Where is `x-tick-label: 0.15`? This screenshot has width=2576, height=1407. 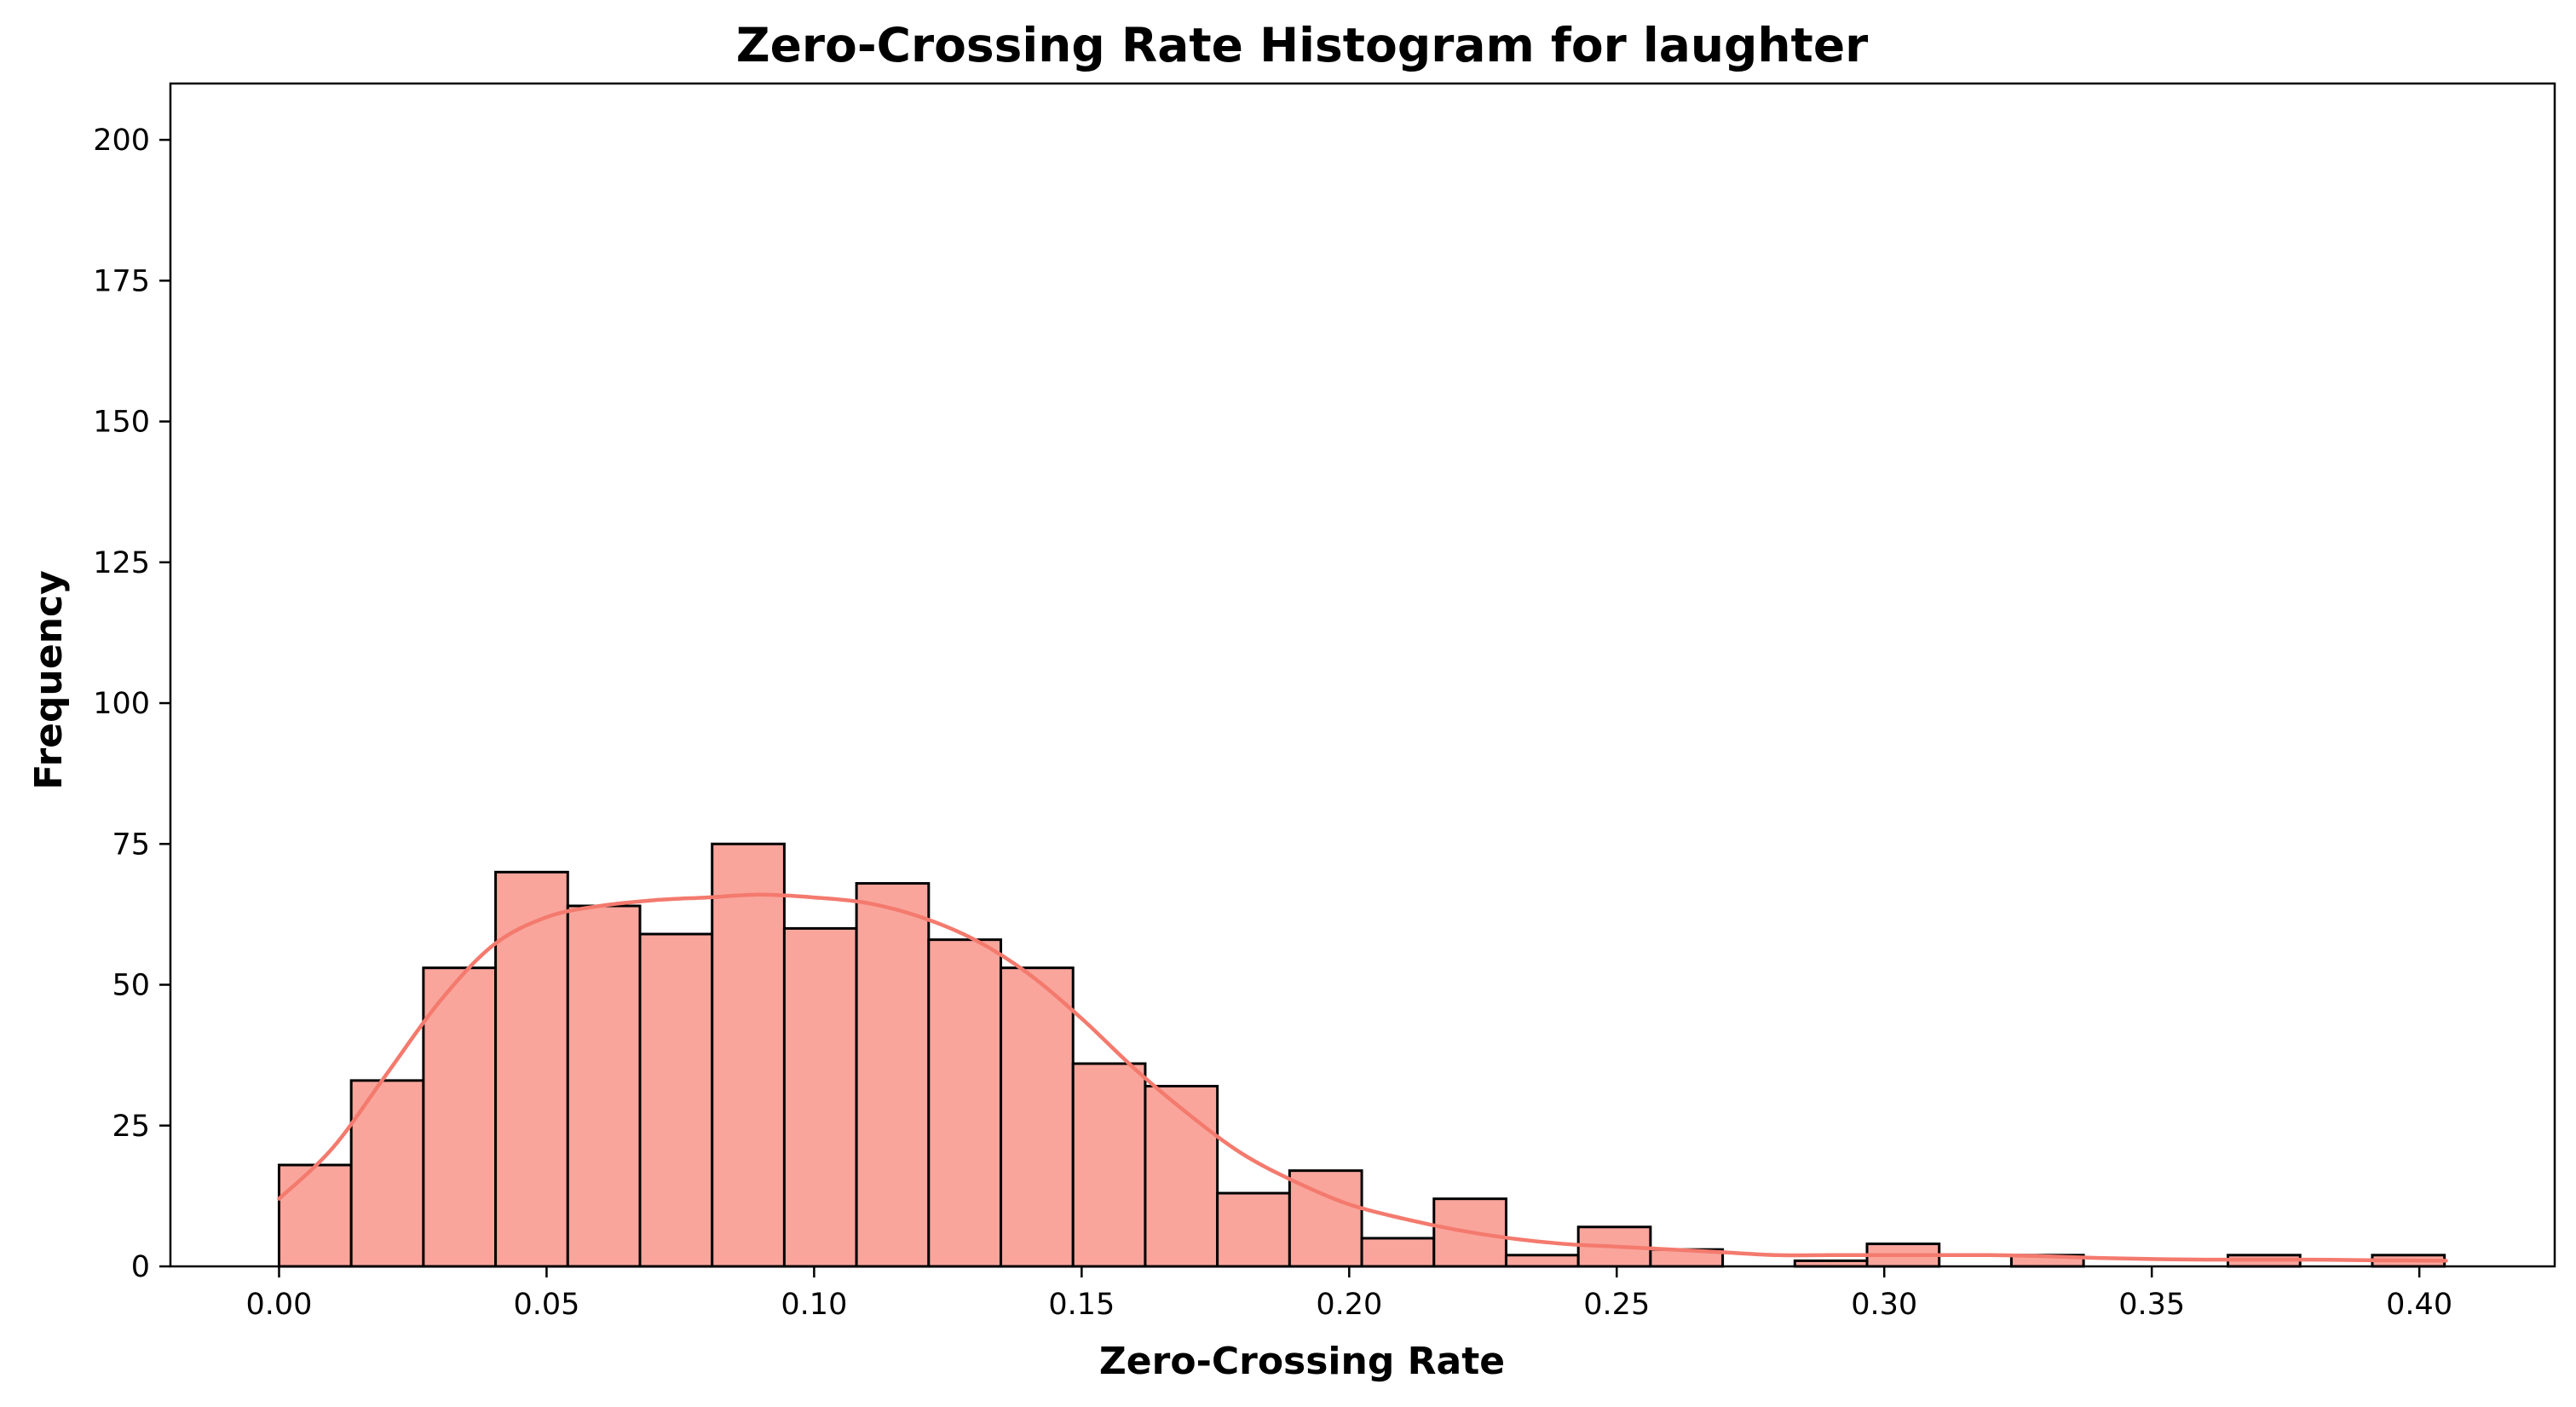
x-tick-label: 0.15 is located at coordinates (1081, 1305).